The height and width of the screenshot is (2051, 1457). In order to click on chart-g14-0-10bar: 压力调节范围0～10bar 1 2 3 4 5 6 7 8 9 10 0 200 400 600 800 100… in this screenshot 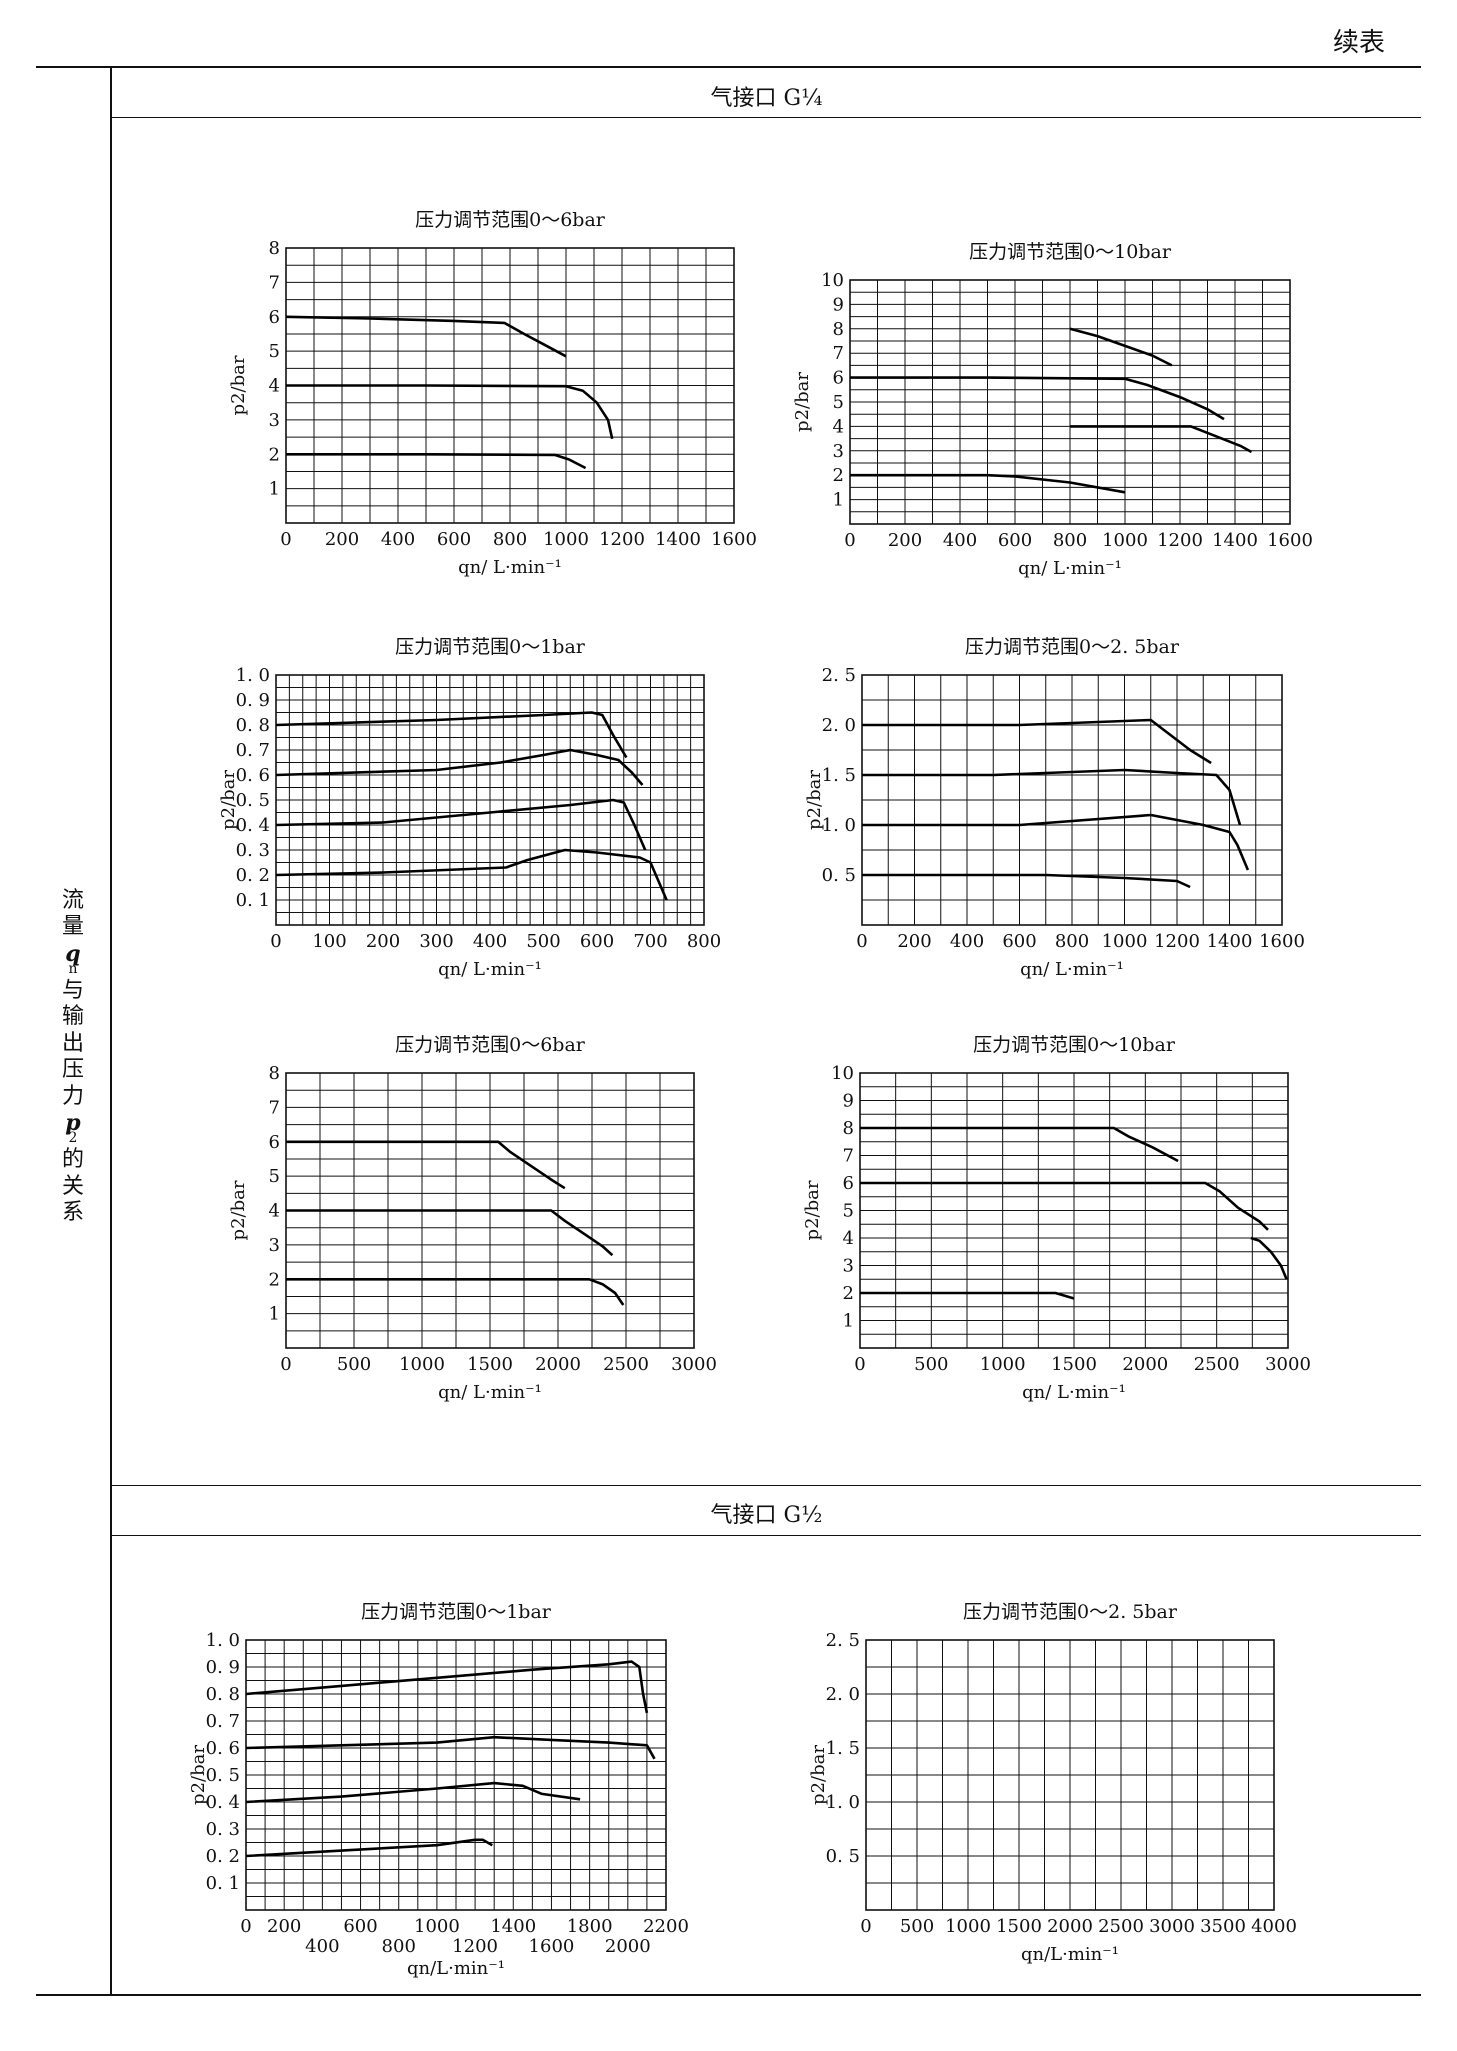, I will do `click(1052, 410)`.